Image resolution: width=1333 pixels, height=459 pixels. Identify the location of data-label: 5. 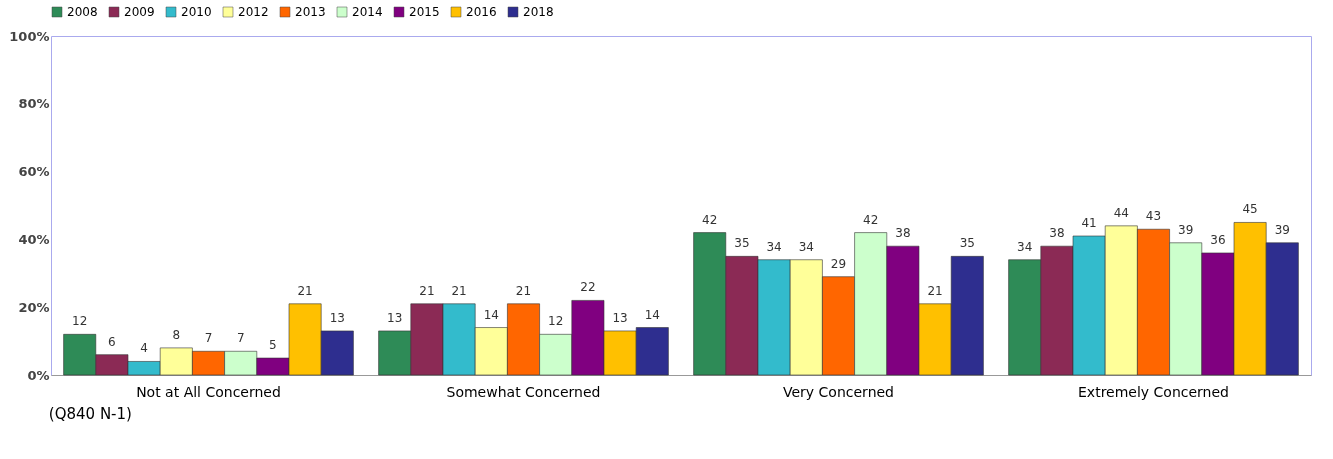
(273, 345).